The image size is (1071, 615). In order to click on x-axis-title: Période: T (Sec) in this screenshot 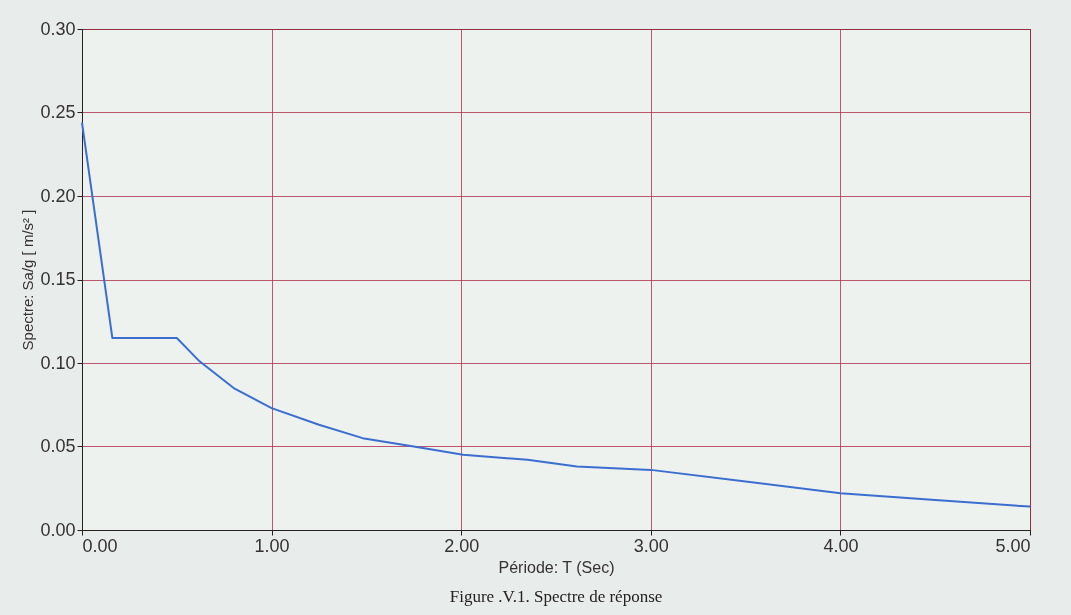, I will do `click(556, 567)`.